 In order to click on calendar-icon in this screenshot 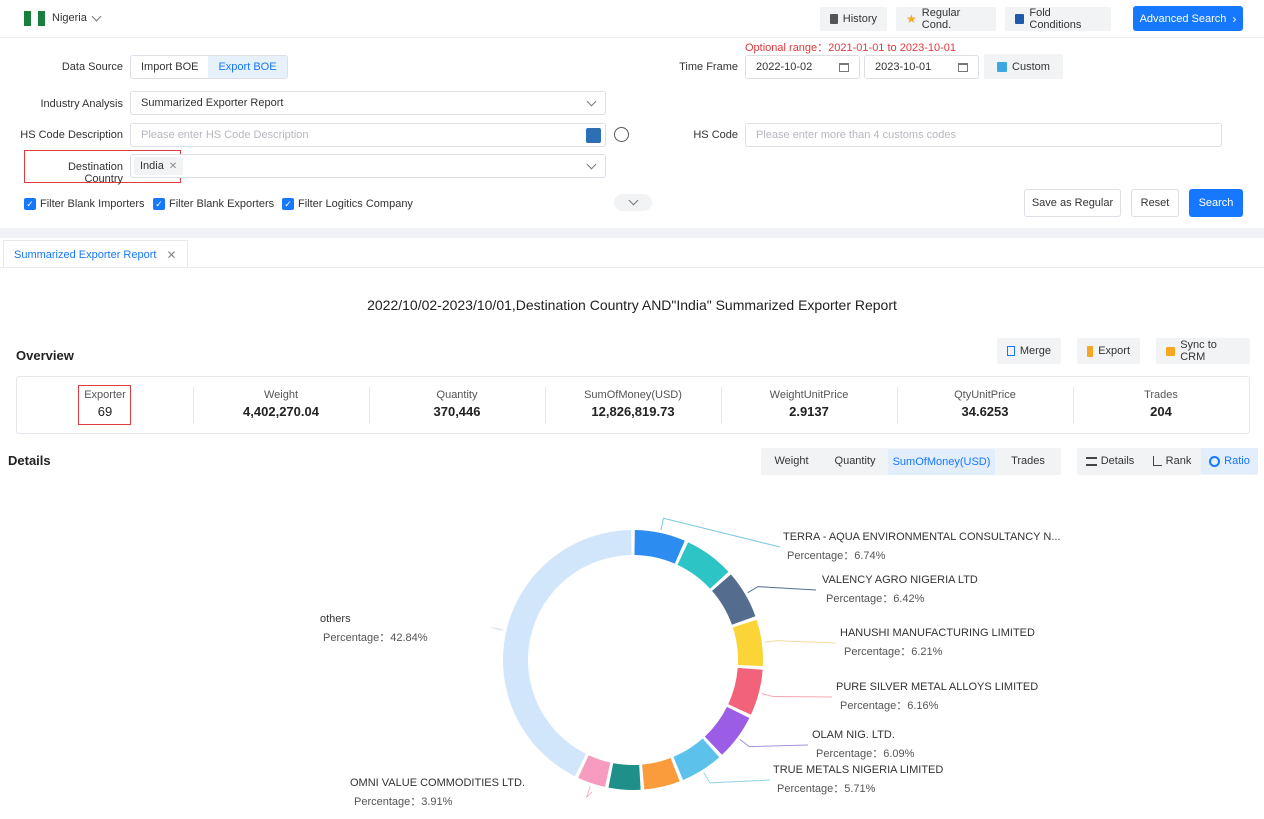, I will do `click(844, 67)`.